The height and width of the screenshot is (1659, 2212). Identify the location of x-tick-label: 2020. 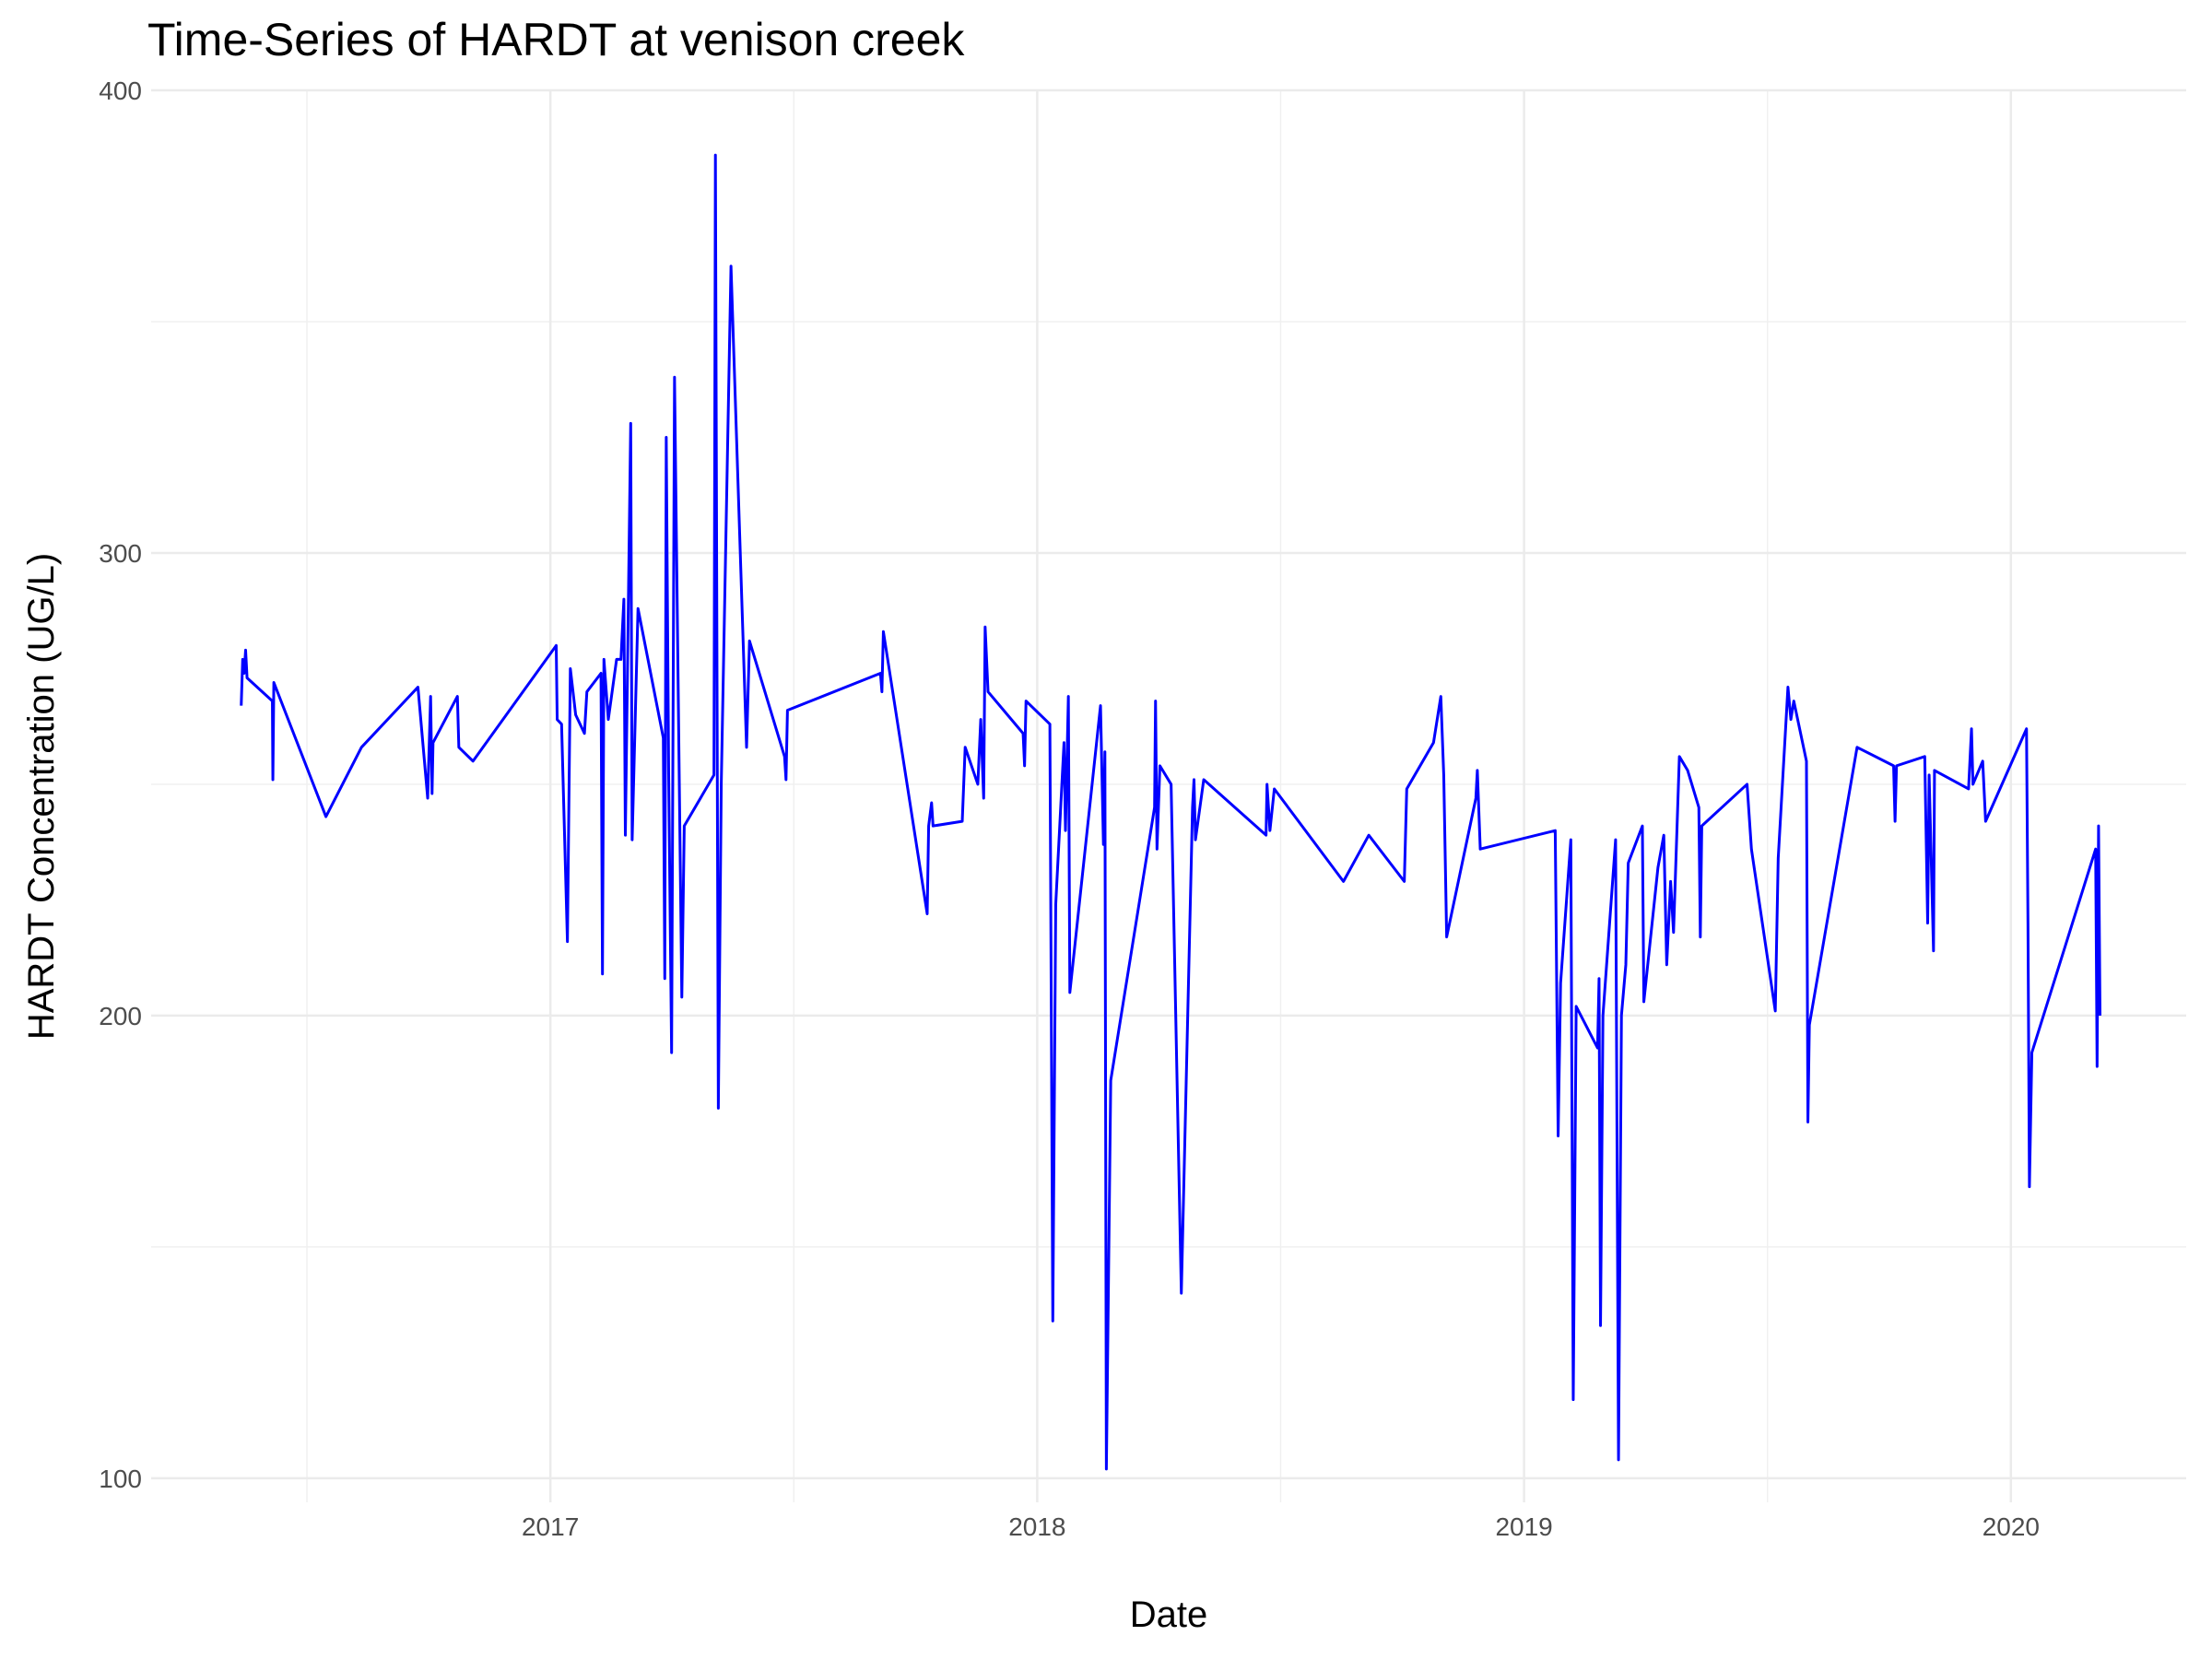
(2011, 1526).